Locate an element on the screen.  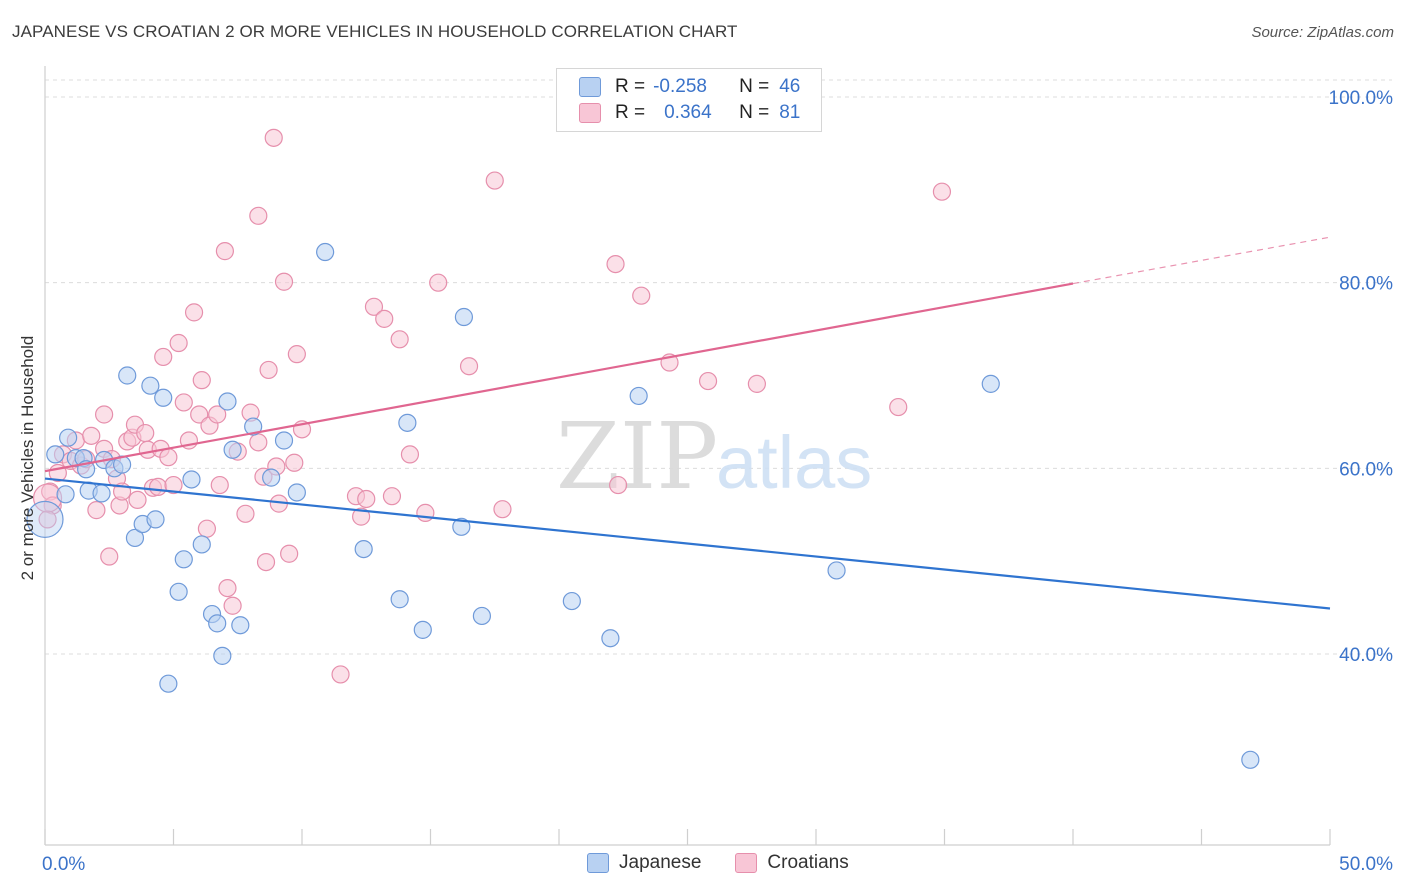
watermark-atlas: atlas is located at coordinates (794, 462).